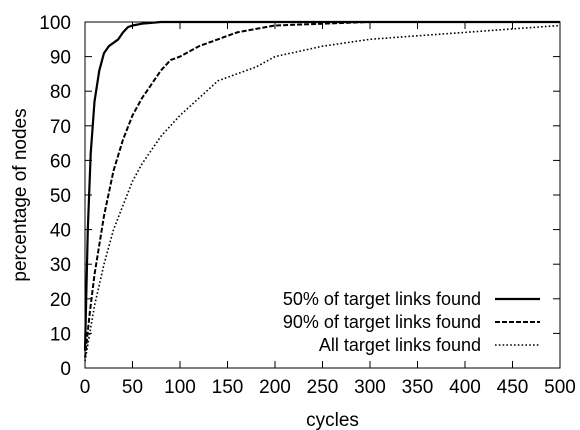 Image resolution: width=580 pixels, height=430 pixels. Describe the element at coordinates (332, 420) in the screenshot. I see `x-axis-title: cycles` at that location.